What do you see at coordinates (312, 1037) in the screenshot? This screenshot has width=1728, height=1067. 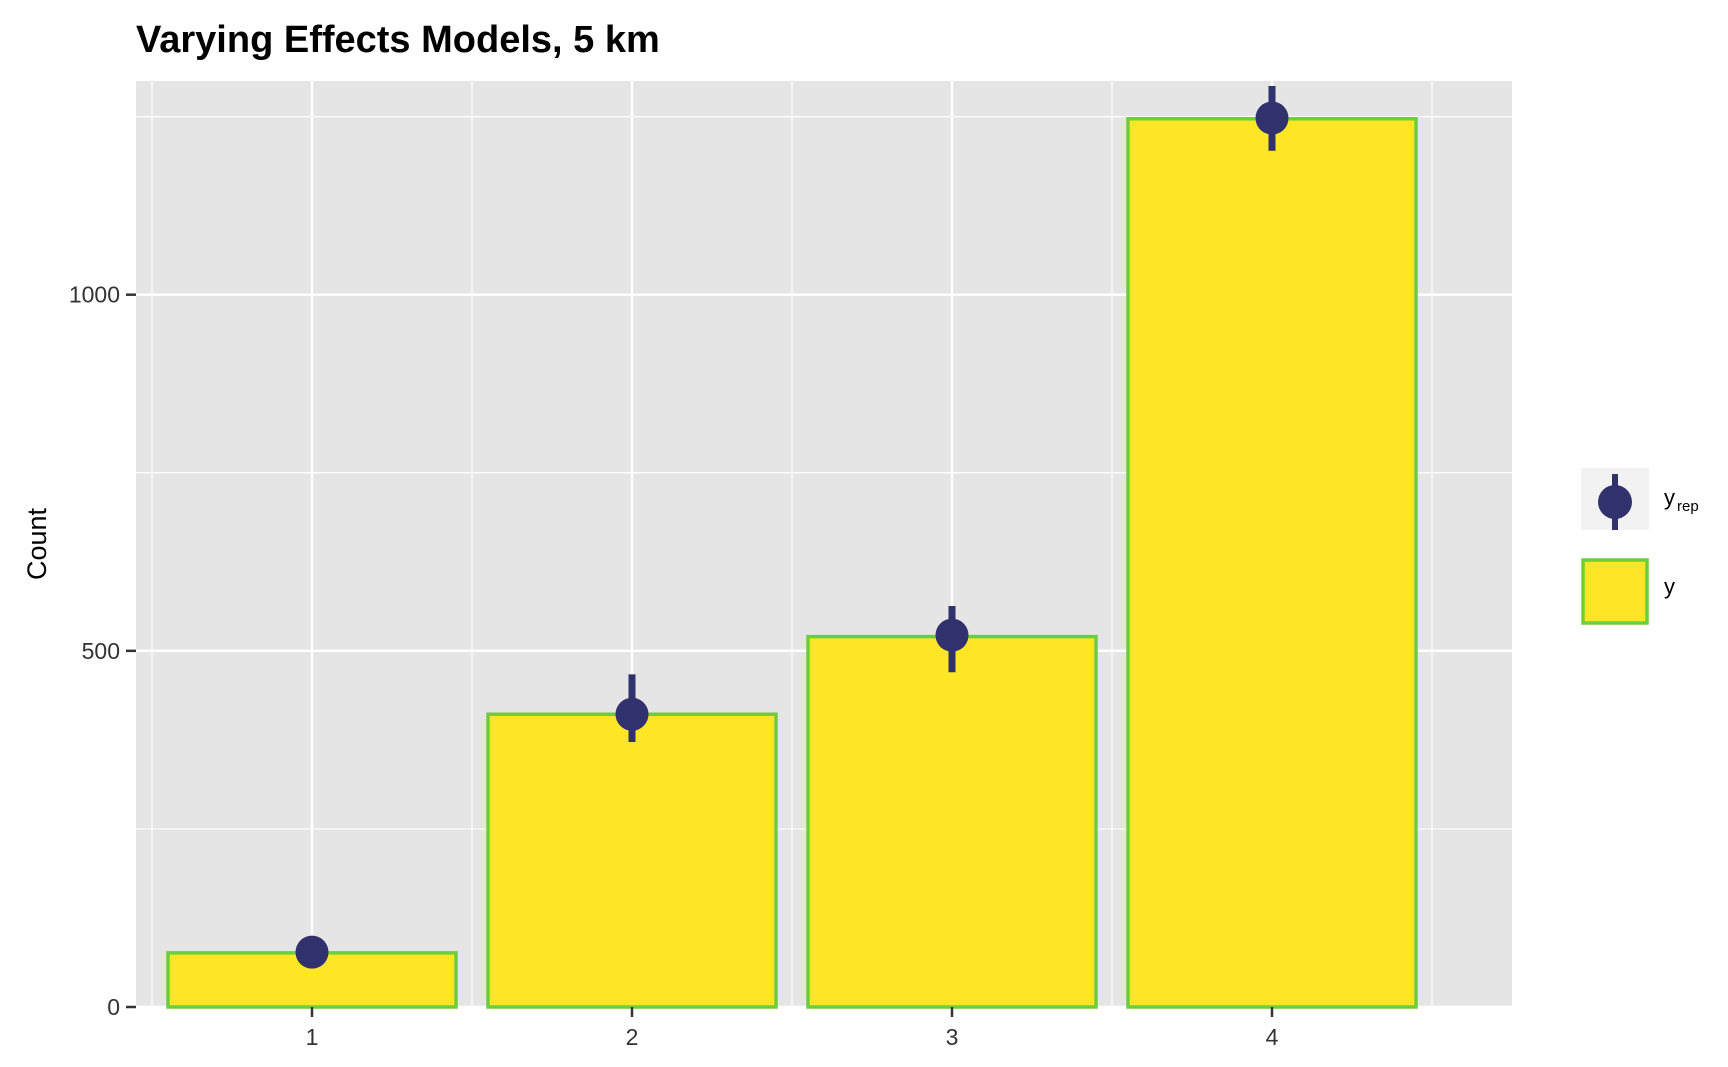 I see `x-tick-label: 1` at bounding box center [312, 1037].